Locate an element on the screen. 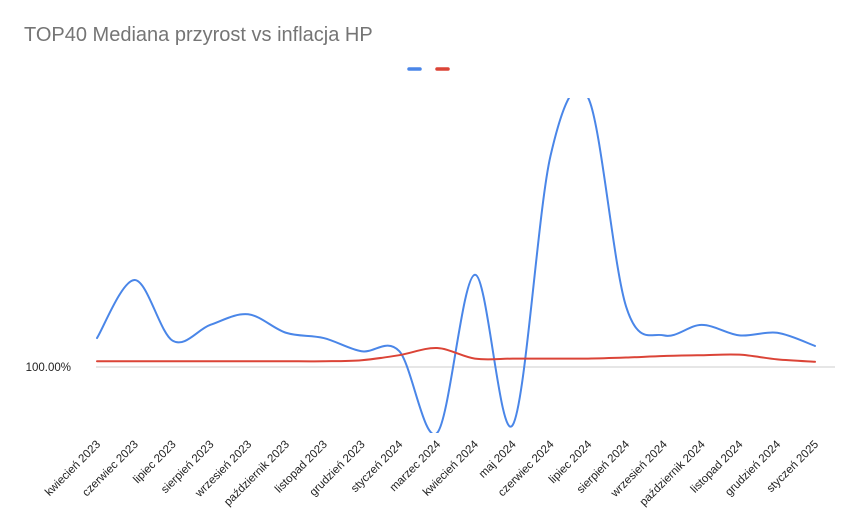  x-tick-label: październik 2024 is located at coordinates (673, 473).